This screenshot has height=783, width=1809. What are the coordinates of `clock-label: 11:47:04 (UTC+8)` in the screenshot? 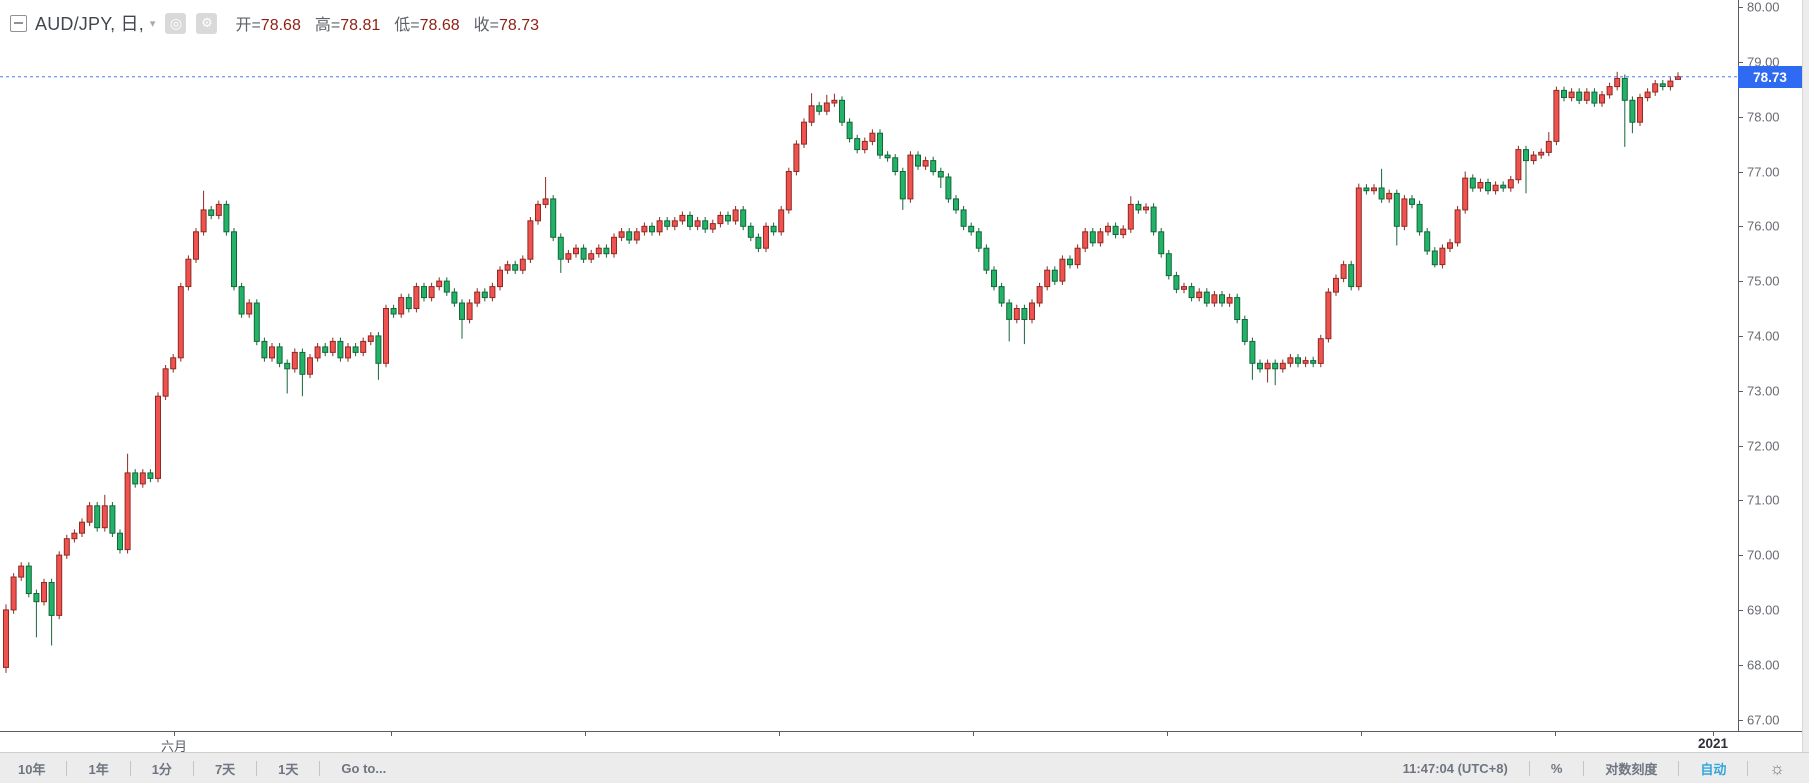 It's located at (1455, 768).